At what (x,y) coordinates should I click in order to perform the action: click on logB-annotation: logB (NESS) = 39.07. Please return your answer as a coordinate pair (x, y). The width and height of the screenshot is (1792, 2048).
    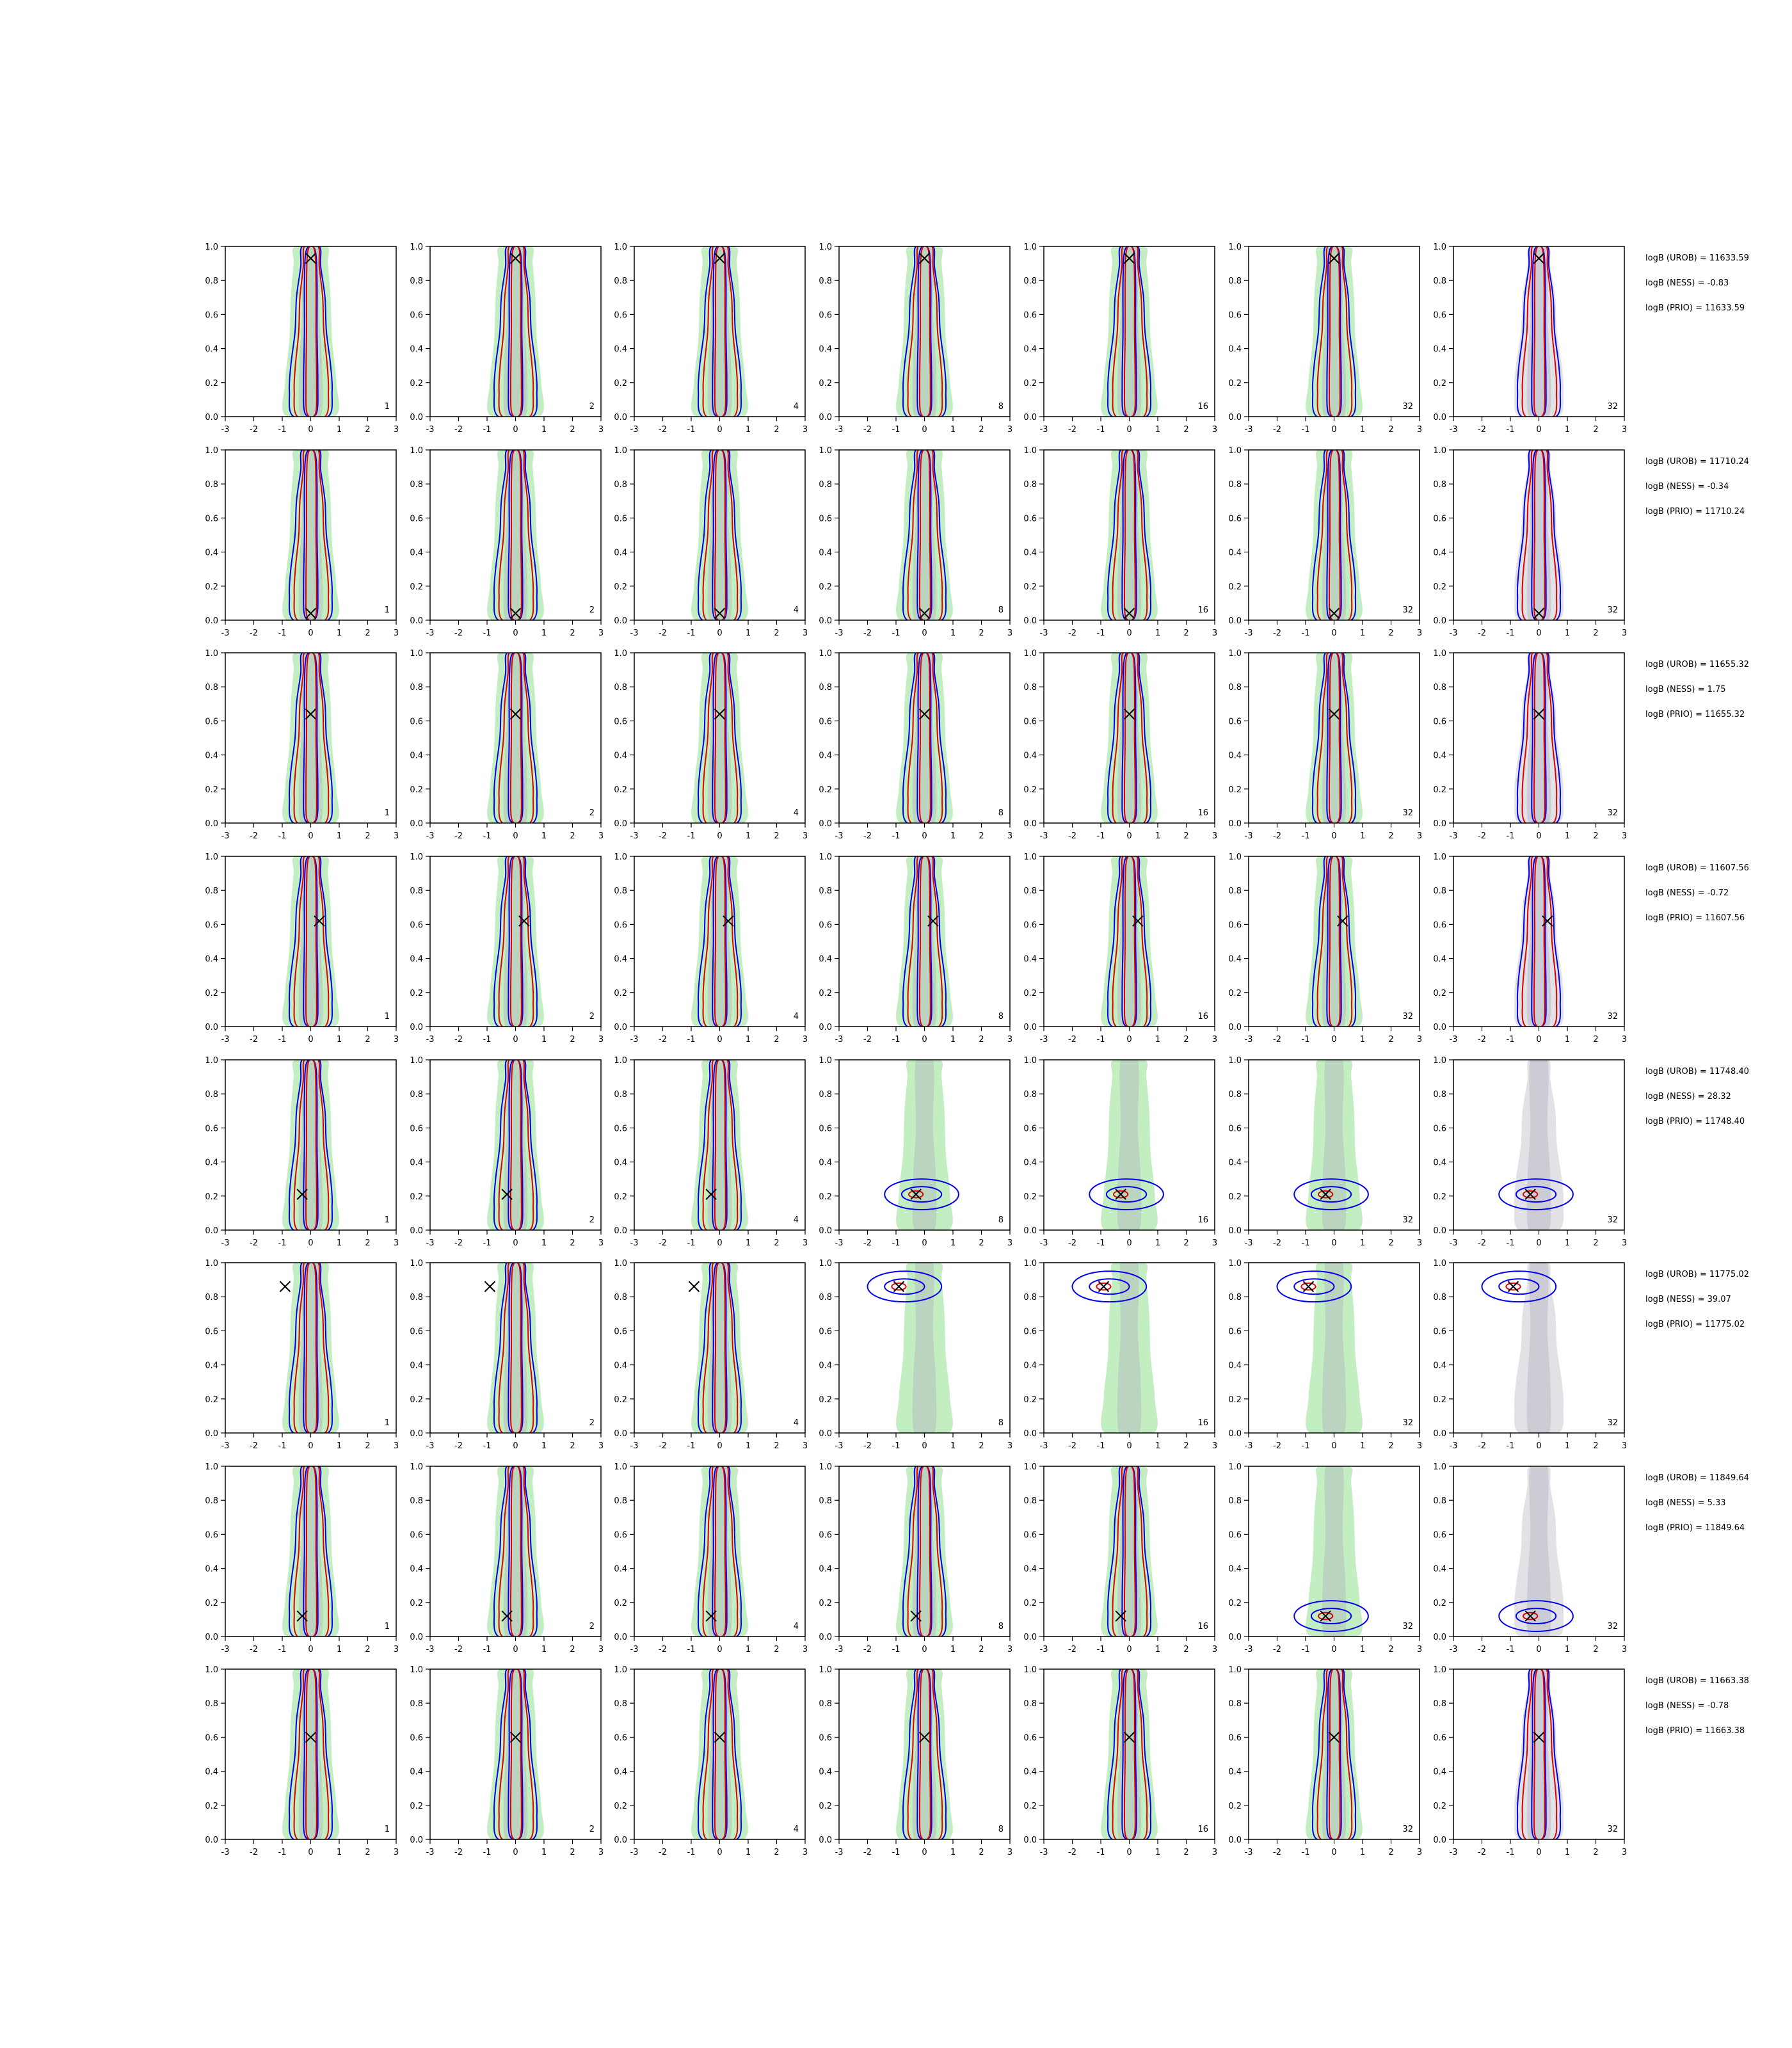
    Looking at the image, I should click on (1688, 1299).